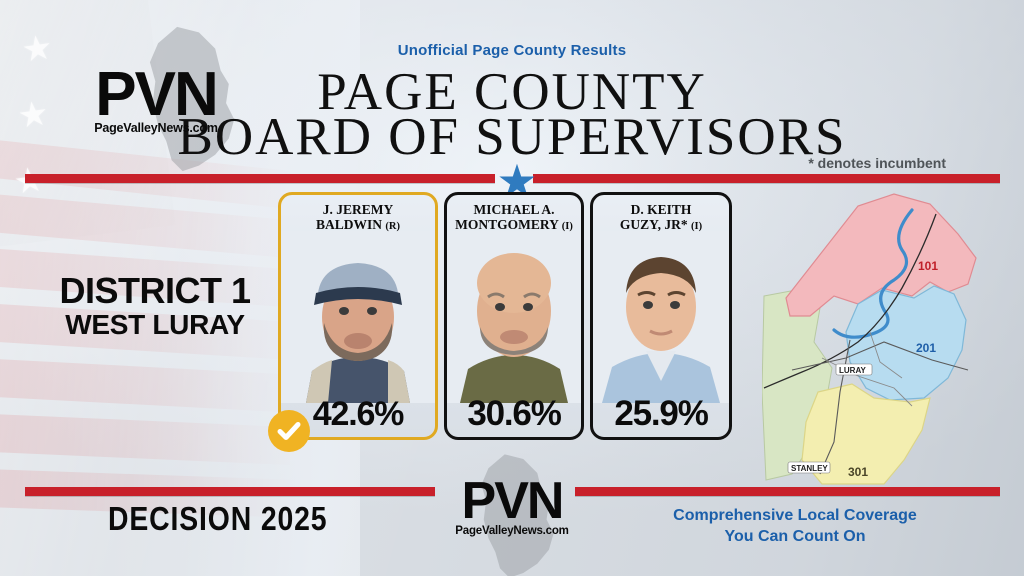  I want to click on map-precinct-201: 201, so click(926, 348).